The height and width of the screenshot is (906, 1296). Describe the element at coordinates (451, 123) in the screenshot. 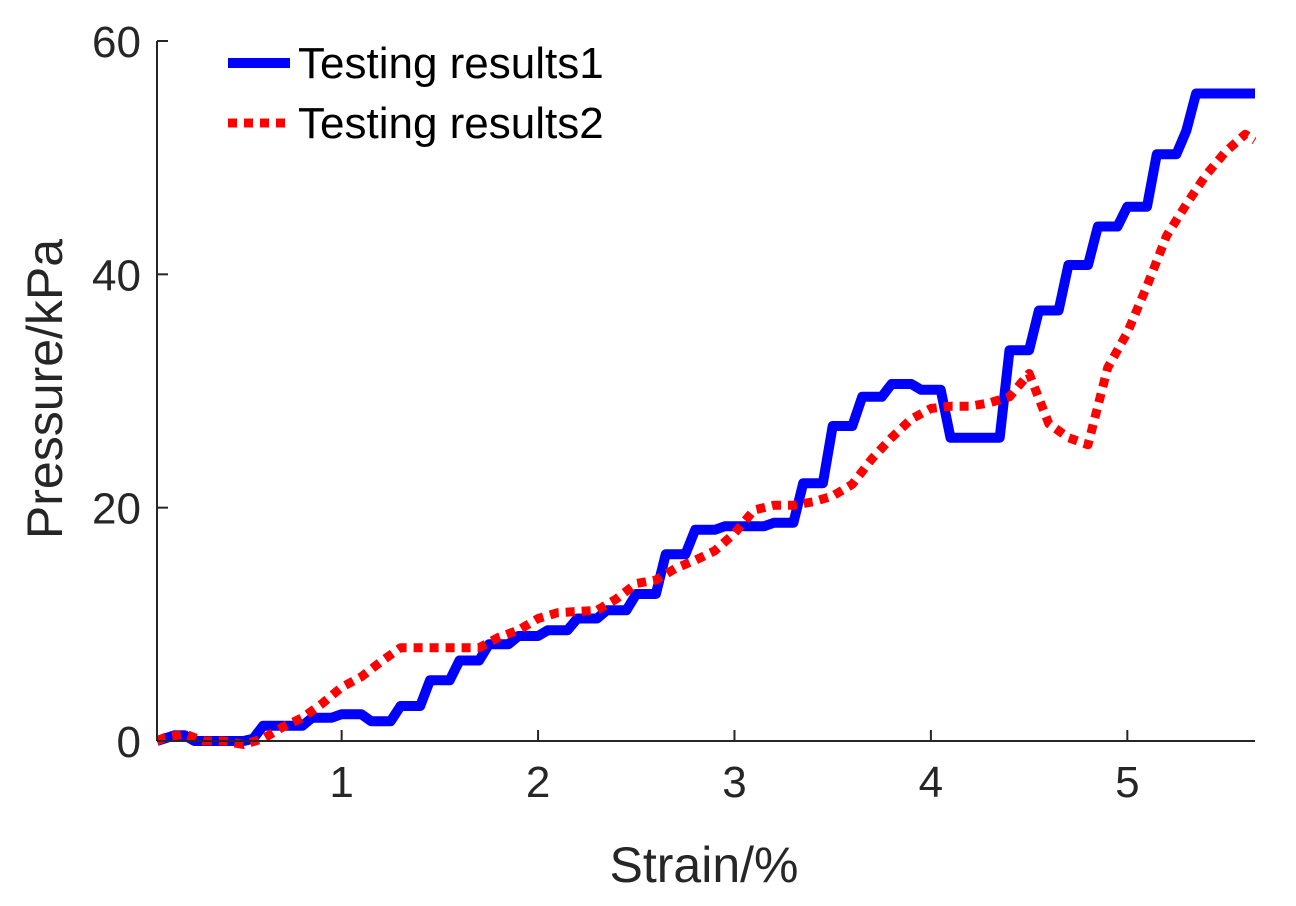

I see `legend-label-2: Testing results2` at that location.